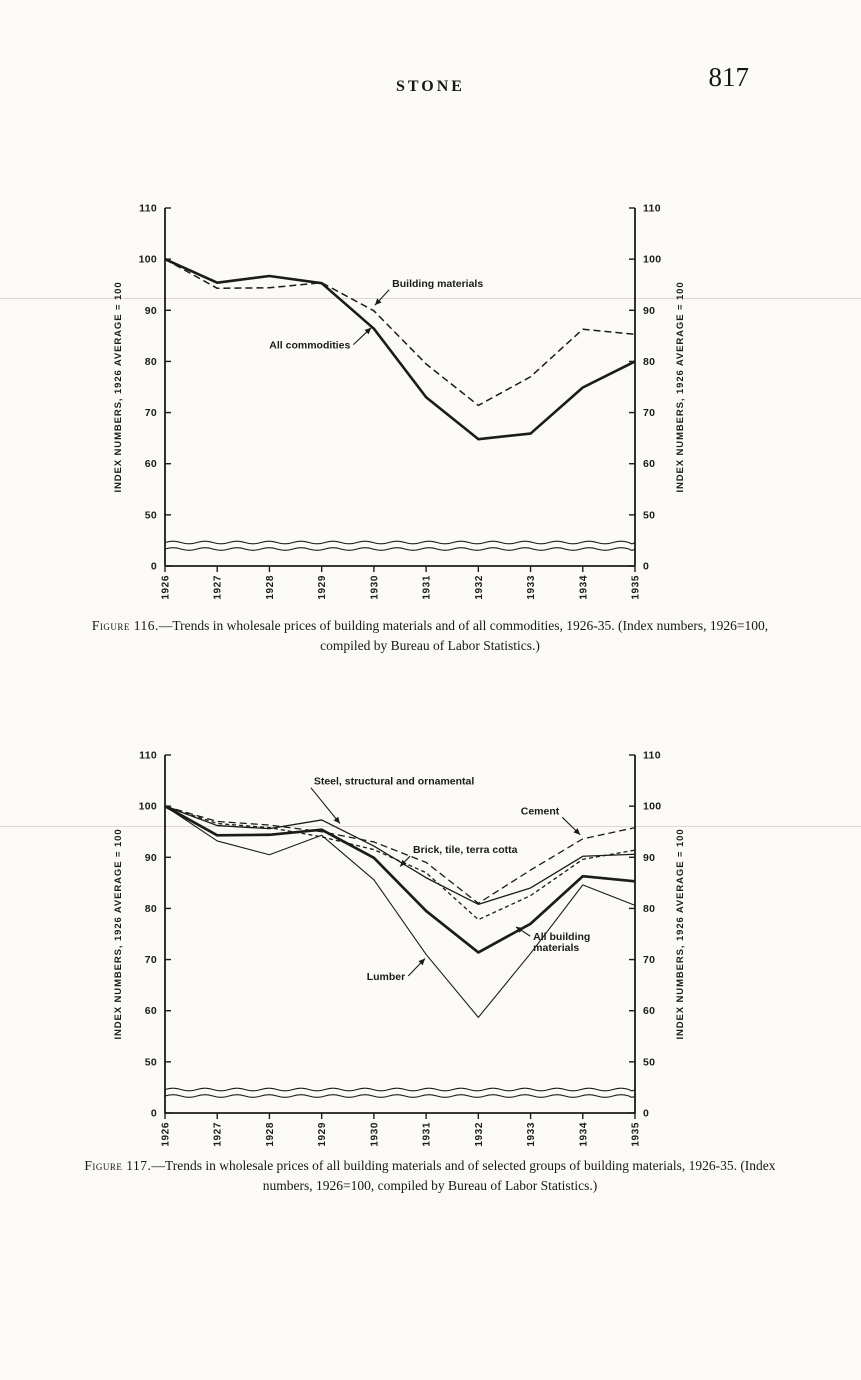 The width and height of the screenshot is (861, 1380). I want to click on series-label: Steel, structural and ornamental, so click(394, 782).